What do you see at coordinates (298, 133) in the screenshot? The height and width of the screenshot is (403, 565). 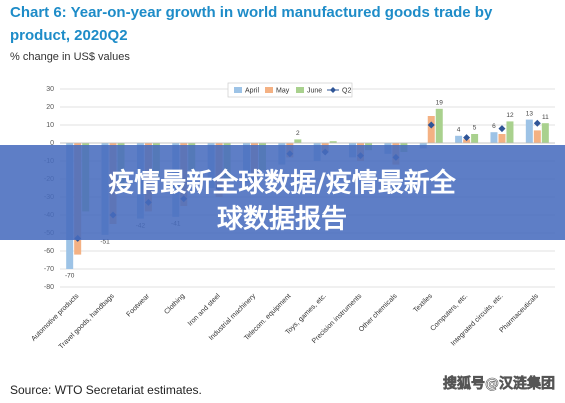 I see `data-label: 2` at bounding box center [298, 133].